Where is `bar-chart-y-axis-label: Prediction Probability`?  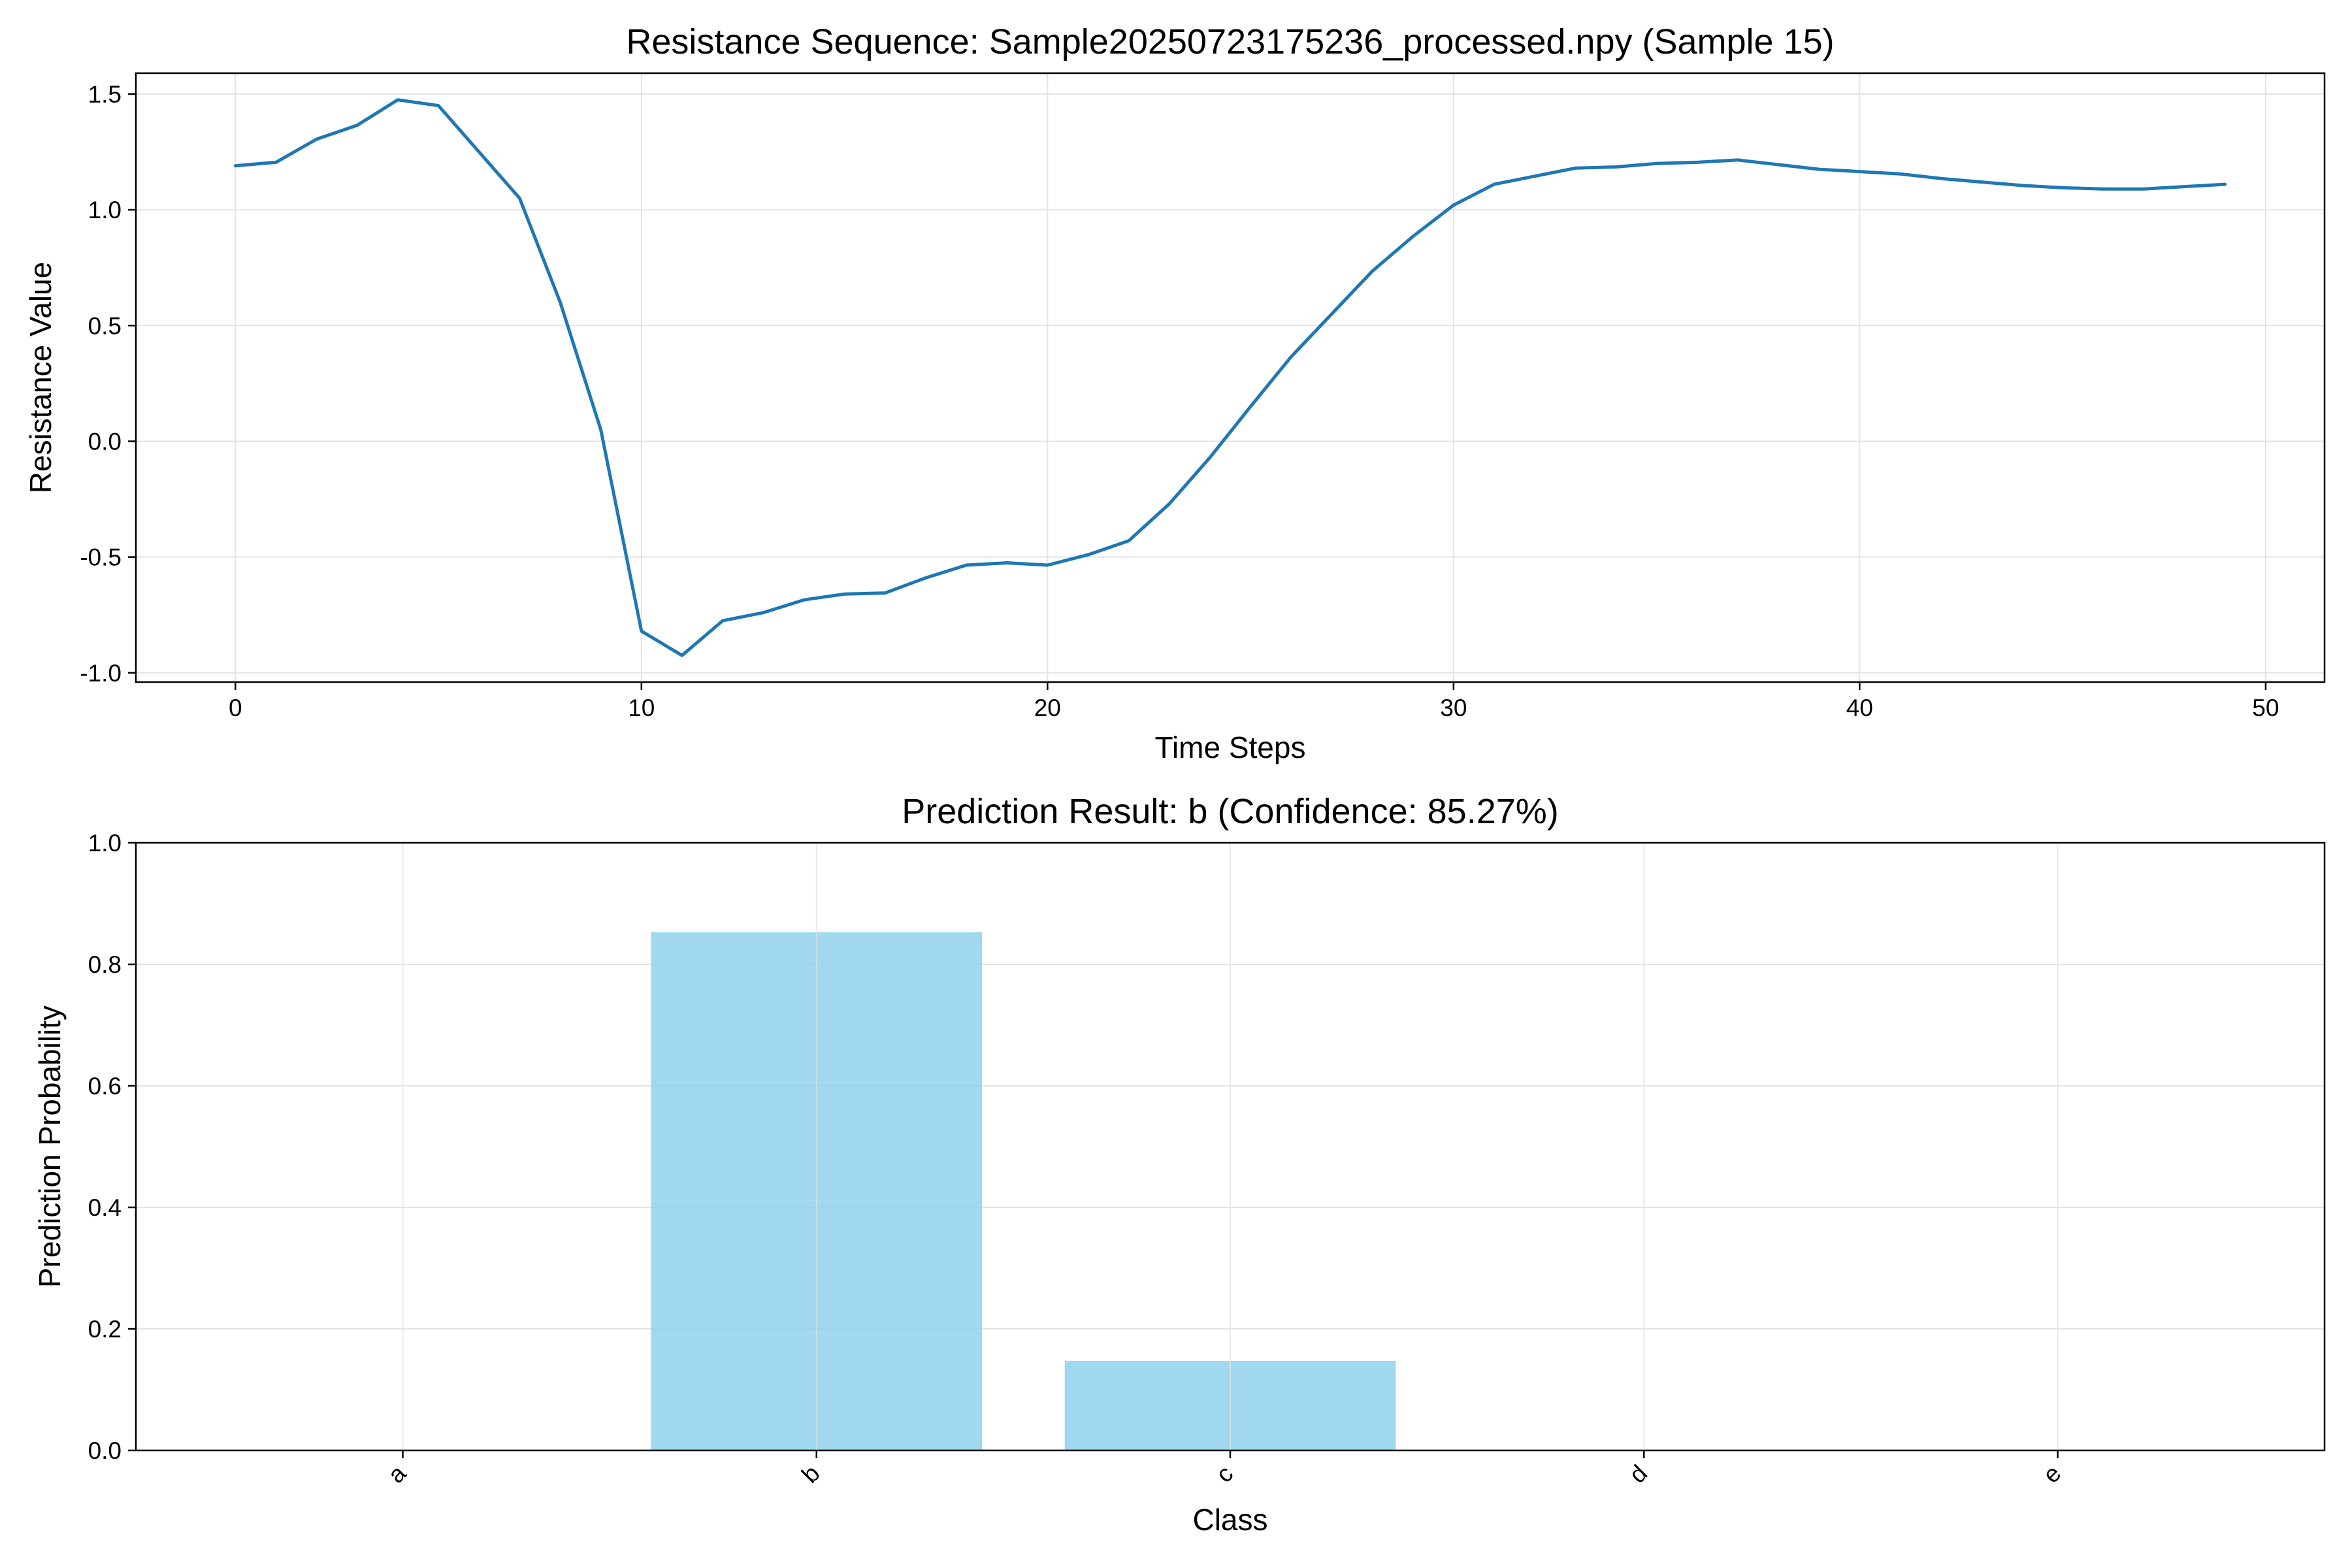
bar-chart-y-axis-label: Prediction Probability is located at coordinates (50, 1146).